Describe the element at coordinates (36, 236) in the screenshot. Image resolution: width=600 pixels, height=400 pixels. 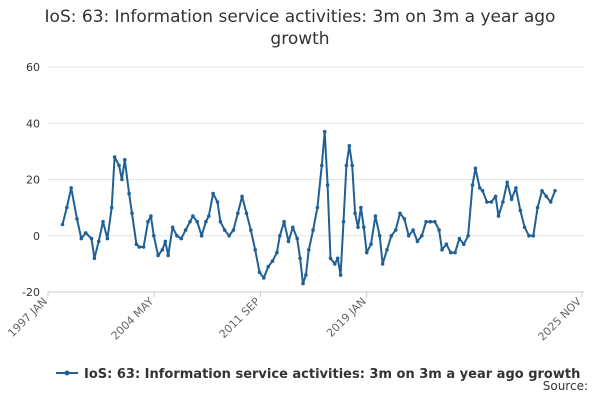
I see `y-tick-label: 0` at that location.